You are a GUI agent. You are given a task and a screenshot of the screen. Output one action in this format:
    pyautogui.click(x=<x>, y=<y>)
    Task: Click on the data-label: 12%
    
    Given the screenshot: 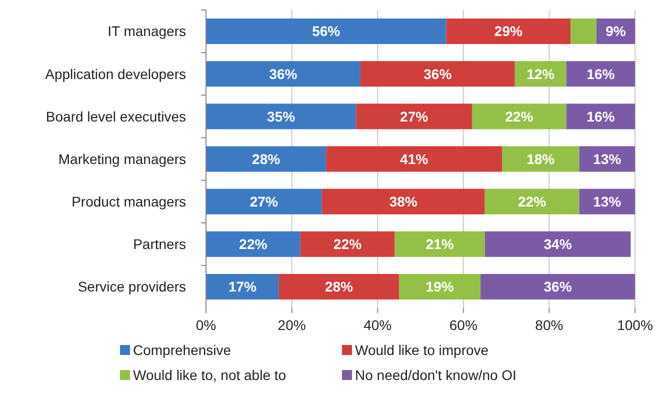 What is the action you would take?
    pyautogui.click(x=541, y=74)
    